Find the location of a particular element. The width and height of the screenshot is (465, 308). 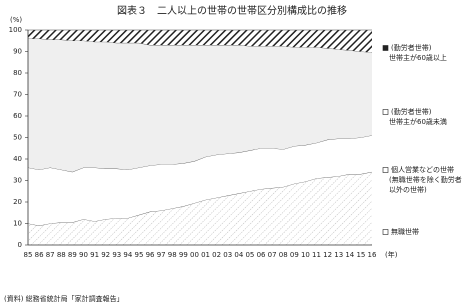

y-tick-label: 40 is located at coordinates (17, 159).